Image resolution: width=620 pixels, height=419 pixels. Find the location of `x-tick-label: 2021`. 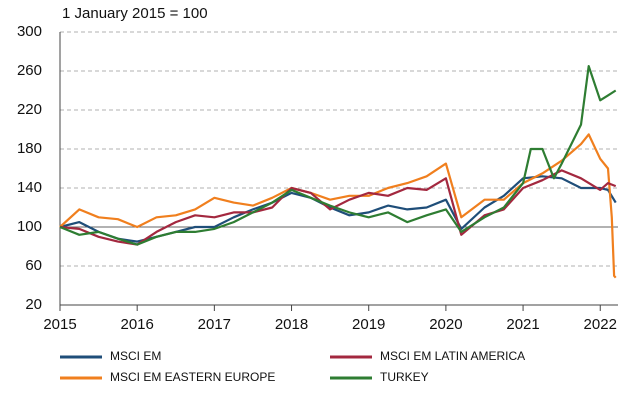

x-tick-label: 2021 is located at coordinates (522, 324).